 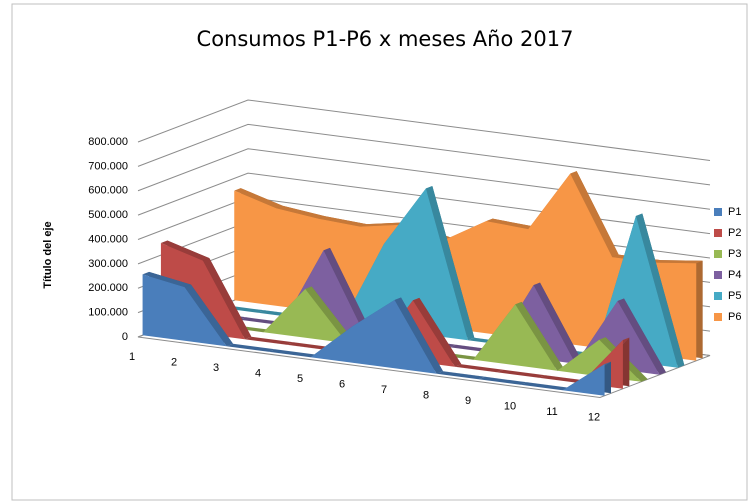 I want to click on legend-label: P3, so click(x=734, y=254).